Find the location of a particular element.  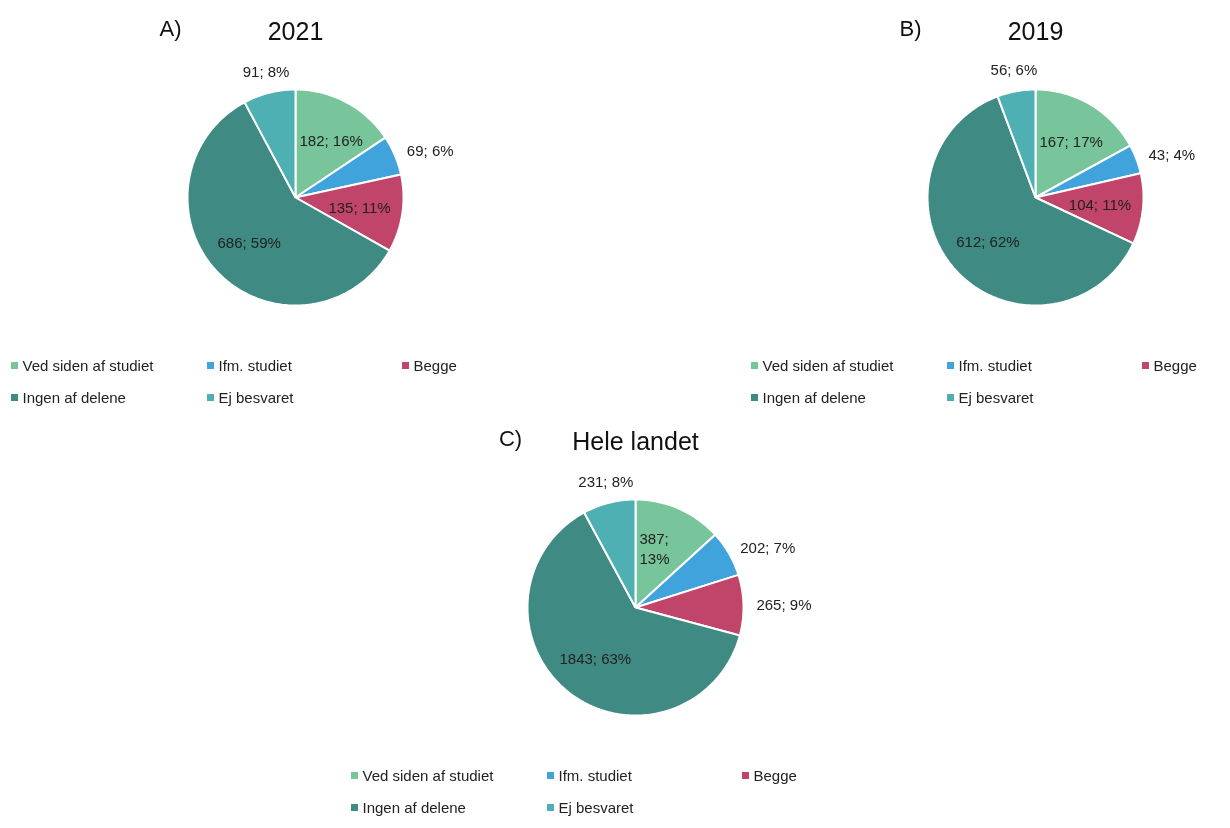

text: A) is located at coordinates (170, 28).